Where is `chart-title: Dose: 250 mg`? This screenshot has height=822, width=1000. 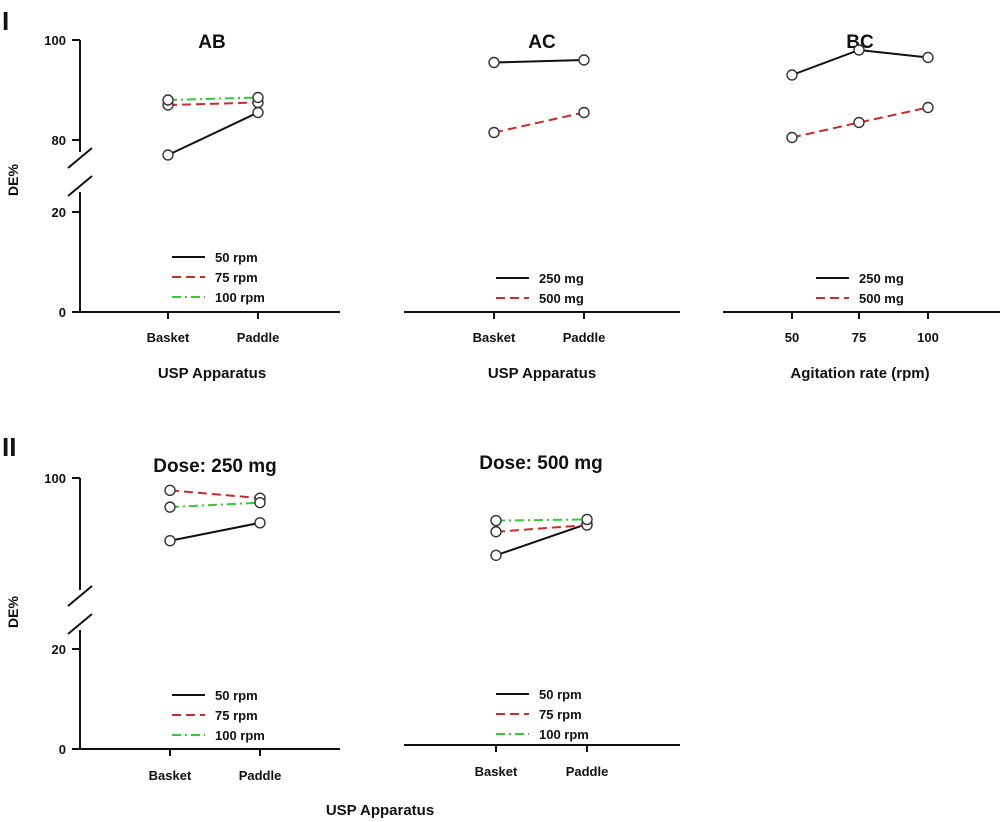 chart-title: Dose: 250 mg is located at coordinates (215, 466).